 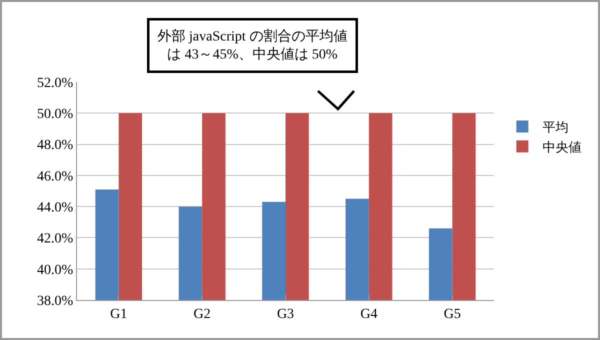 What do you see at coordinates (202, 314) in the screenshot?
I see `x-tick-label: G2` at bounding box center [202, 314].